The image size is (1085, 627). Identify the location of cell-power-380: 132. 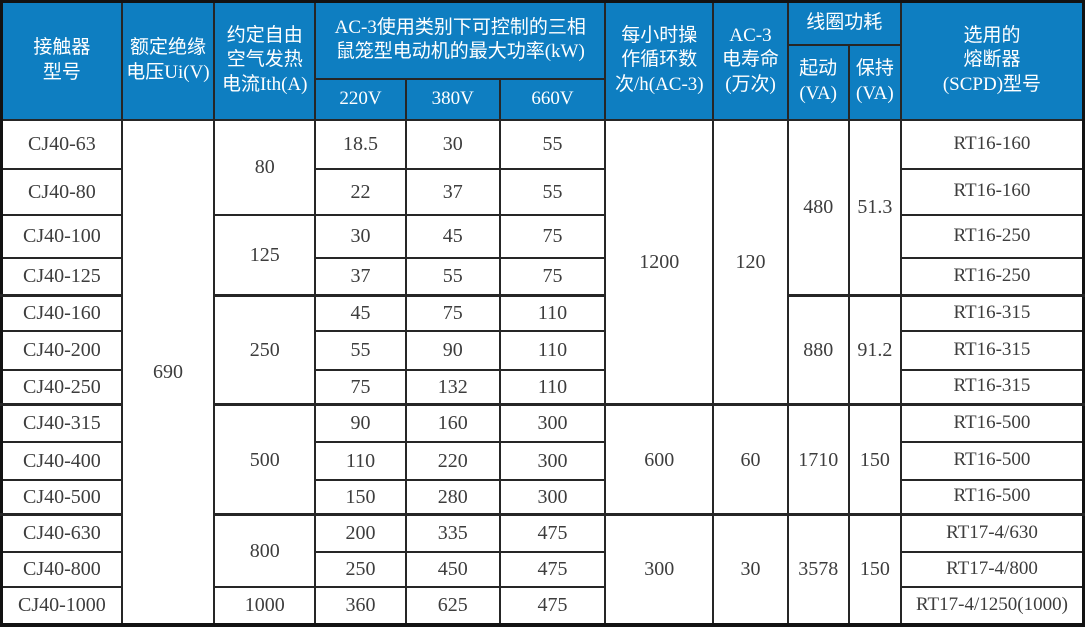
(452, 387).